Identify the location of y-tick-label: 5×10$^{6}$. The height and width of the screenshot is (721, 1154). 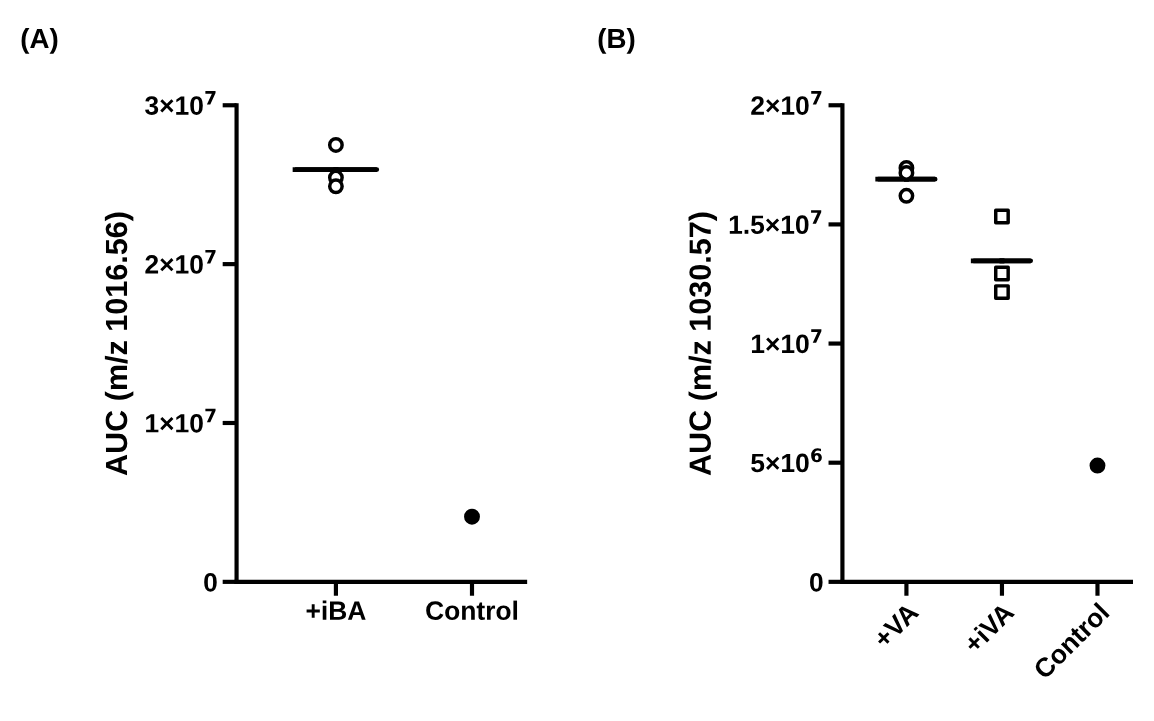
(786, 460).